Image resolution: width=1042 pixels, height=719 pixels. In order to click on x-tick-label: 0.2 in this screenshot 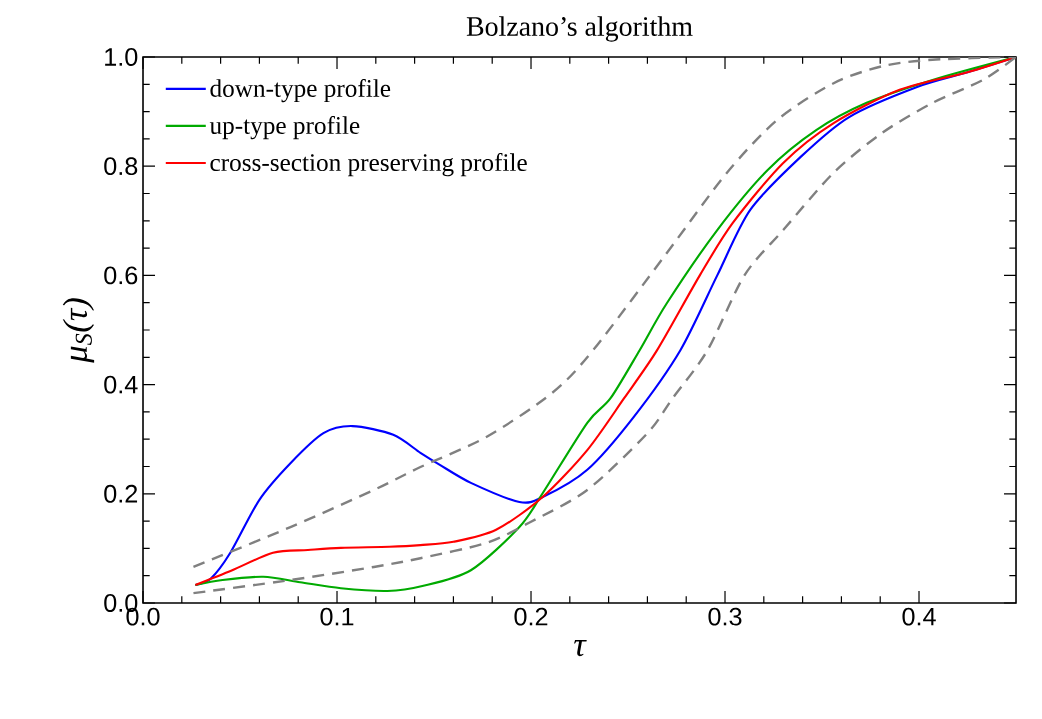, I will do `click(531, 616)`.